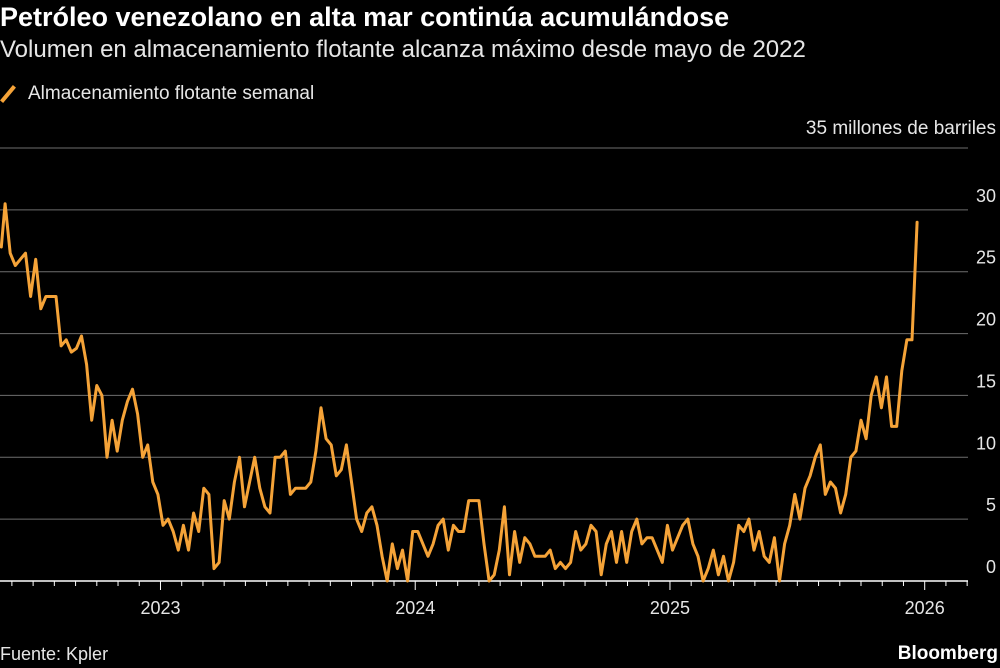 The image size is (1000, 668). I want to click on y-tick-label: 20, so click(986, 320).